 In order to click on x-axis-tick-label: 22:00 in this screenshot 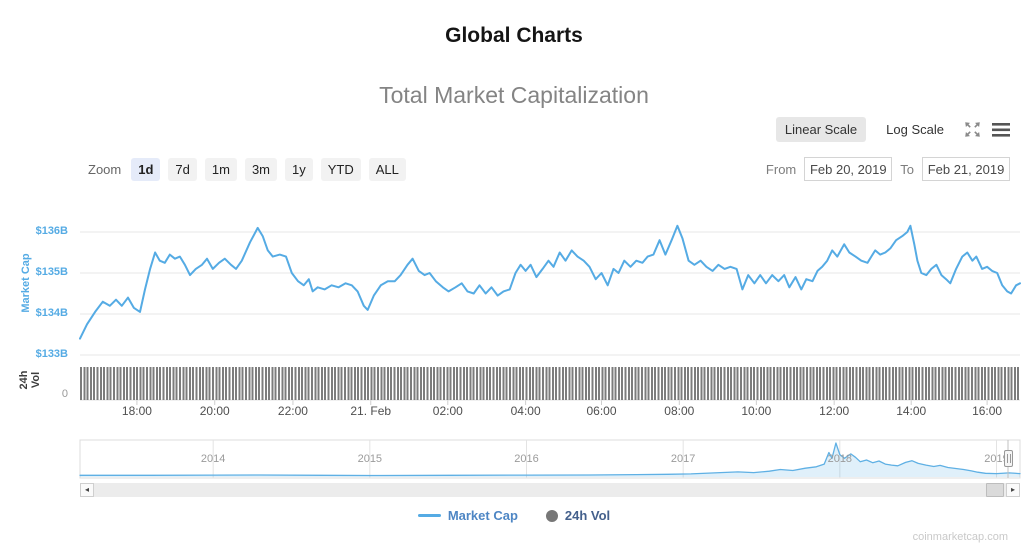, I will do `click(292, 411)`.